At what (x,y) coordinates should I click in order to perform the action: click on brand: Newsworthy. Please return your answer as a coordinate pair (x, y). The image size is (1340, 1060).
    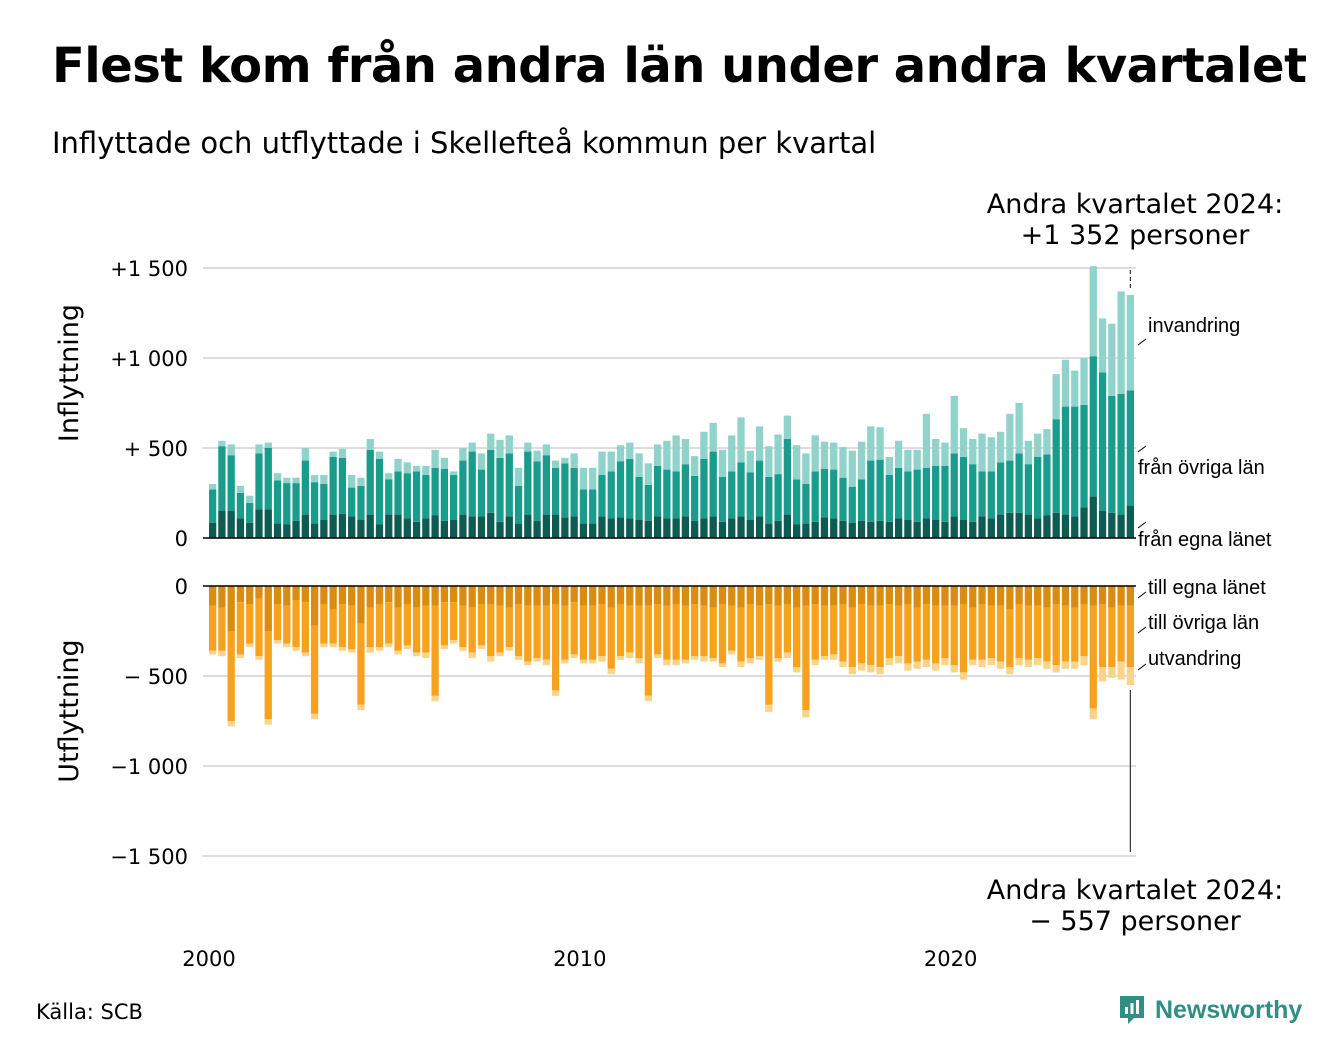
    Looking at the image, I should click on (1209, 1010).